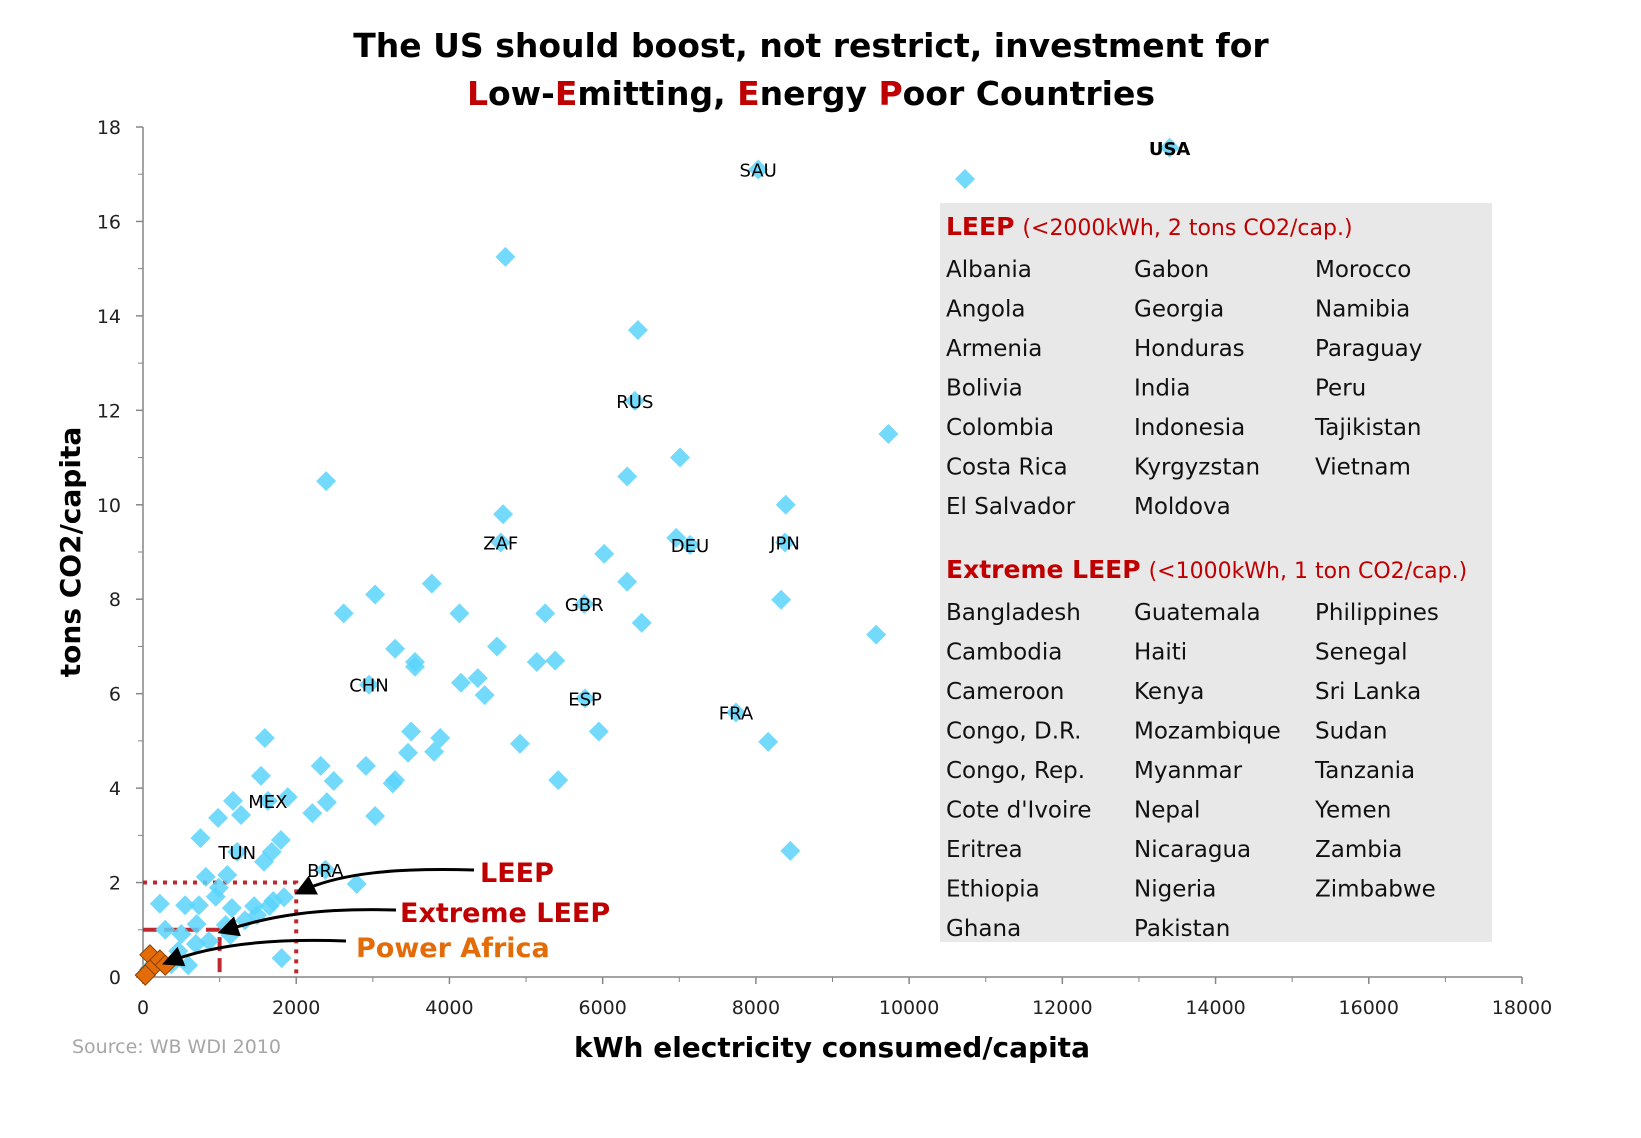  What do you see at coordinates (1351, 732) in the screenshot?
I see `legend-country: Sudan` at bounding box center [1351, 732].